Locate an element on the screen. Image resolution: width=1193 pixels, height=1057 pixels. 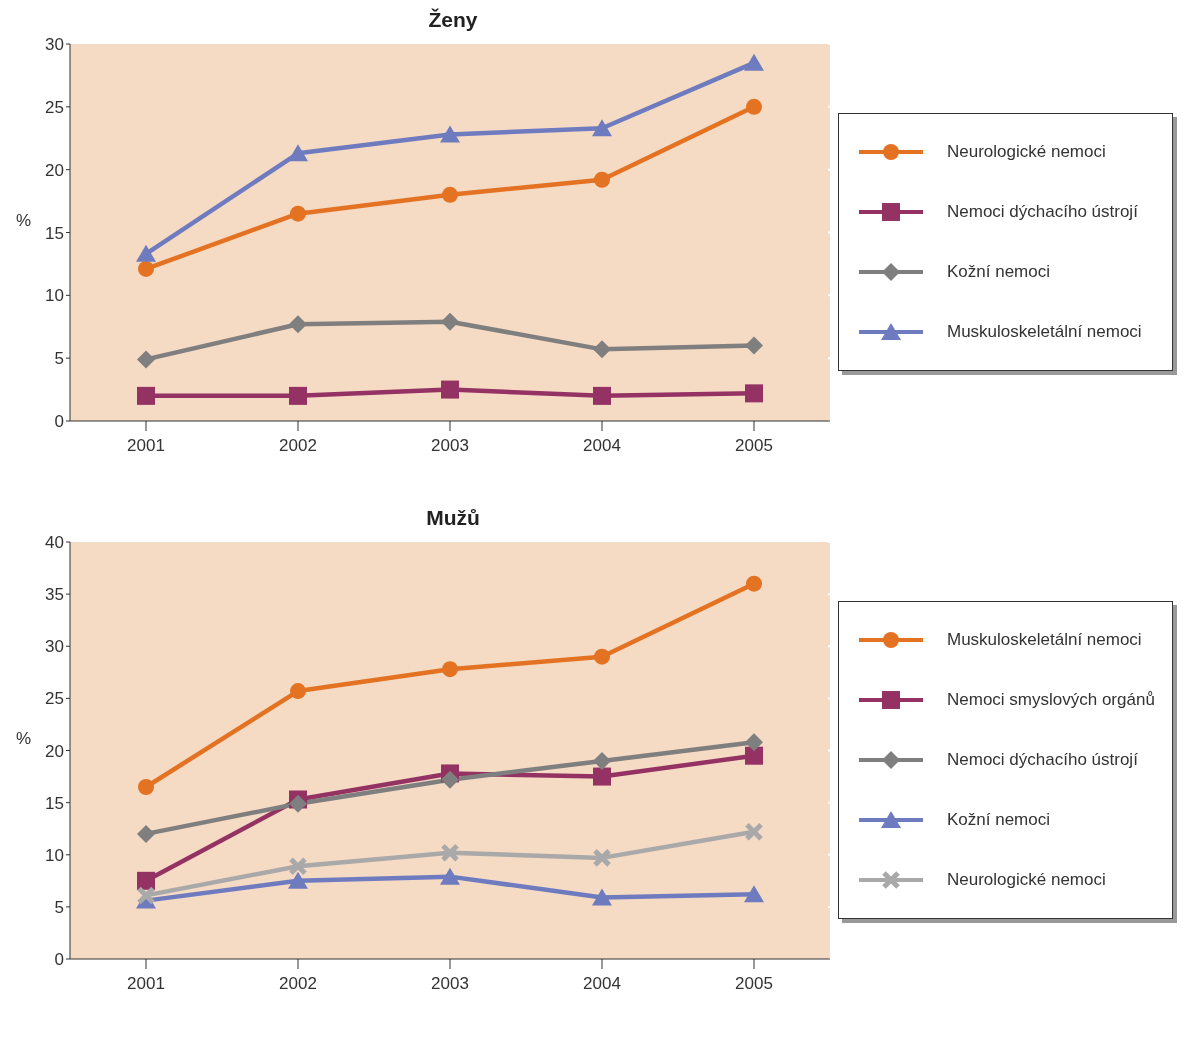
chart-title: Ženy is located at coordinates (453, 20).